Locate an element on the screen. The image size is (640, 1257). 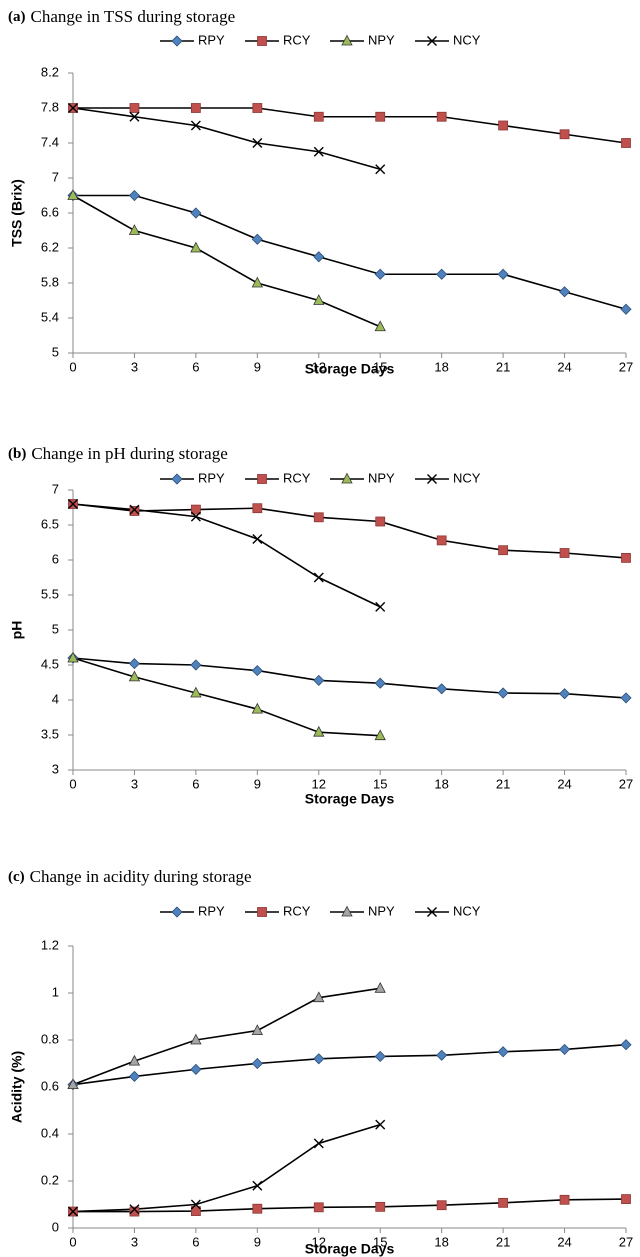
x-tick-label: 0 is located at coordinates (72, 366).